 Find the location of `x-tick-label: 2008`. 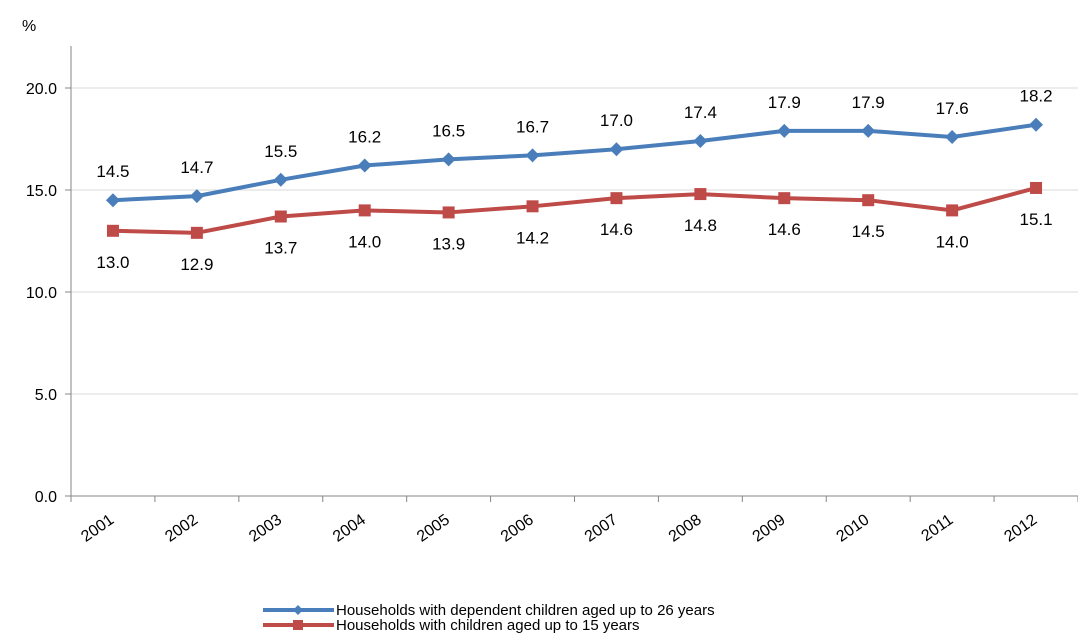

x-tick-label: 2008 is located at coordinates (685, 528).